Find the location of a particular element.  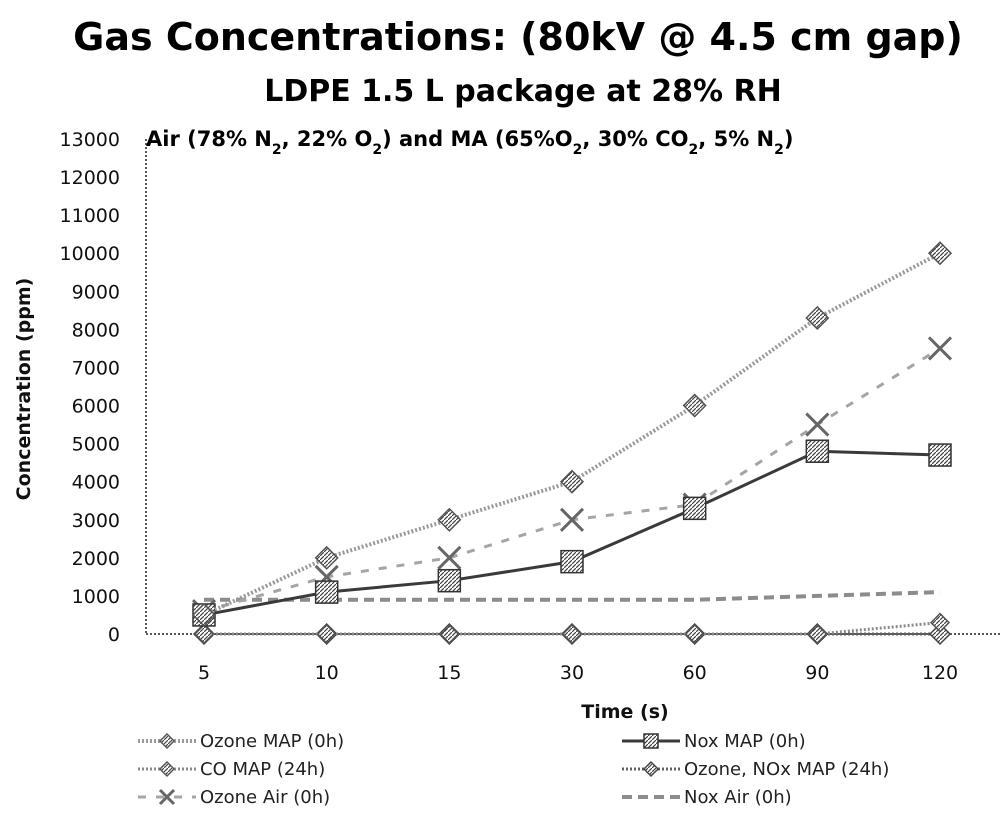

y-tick-label: 3000 is located at coordinates (96, 521).